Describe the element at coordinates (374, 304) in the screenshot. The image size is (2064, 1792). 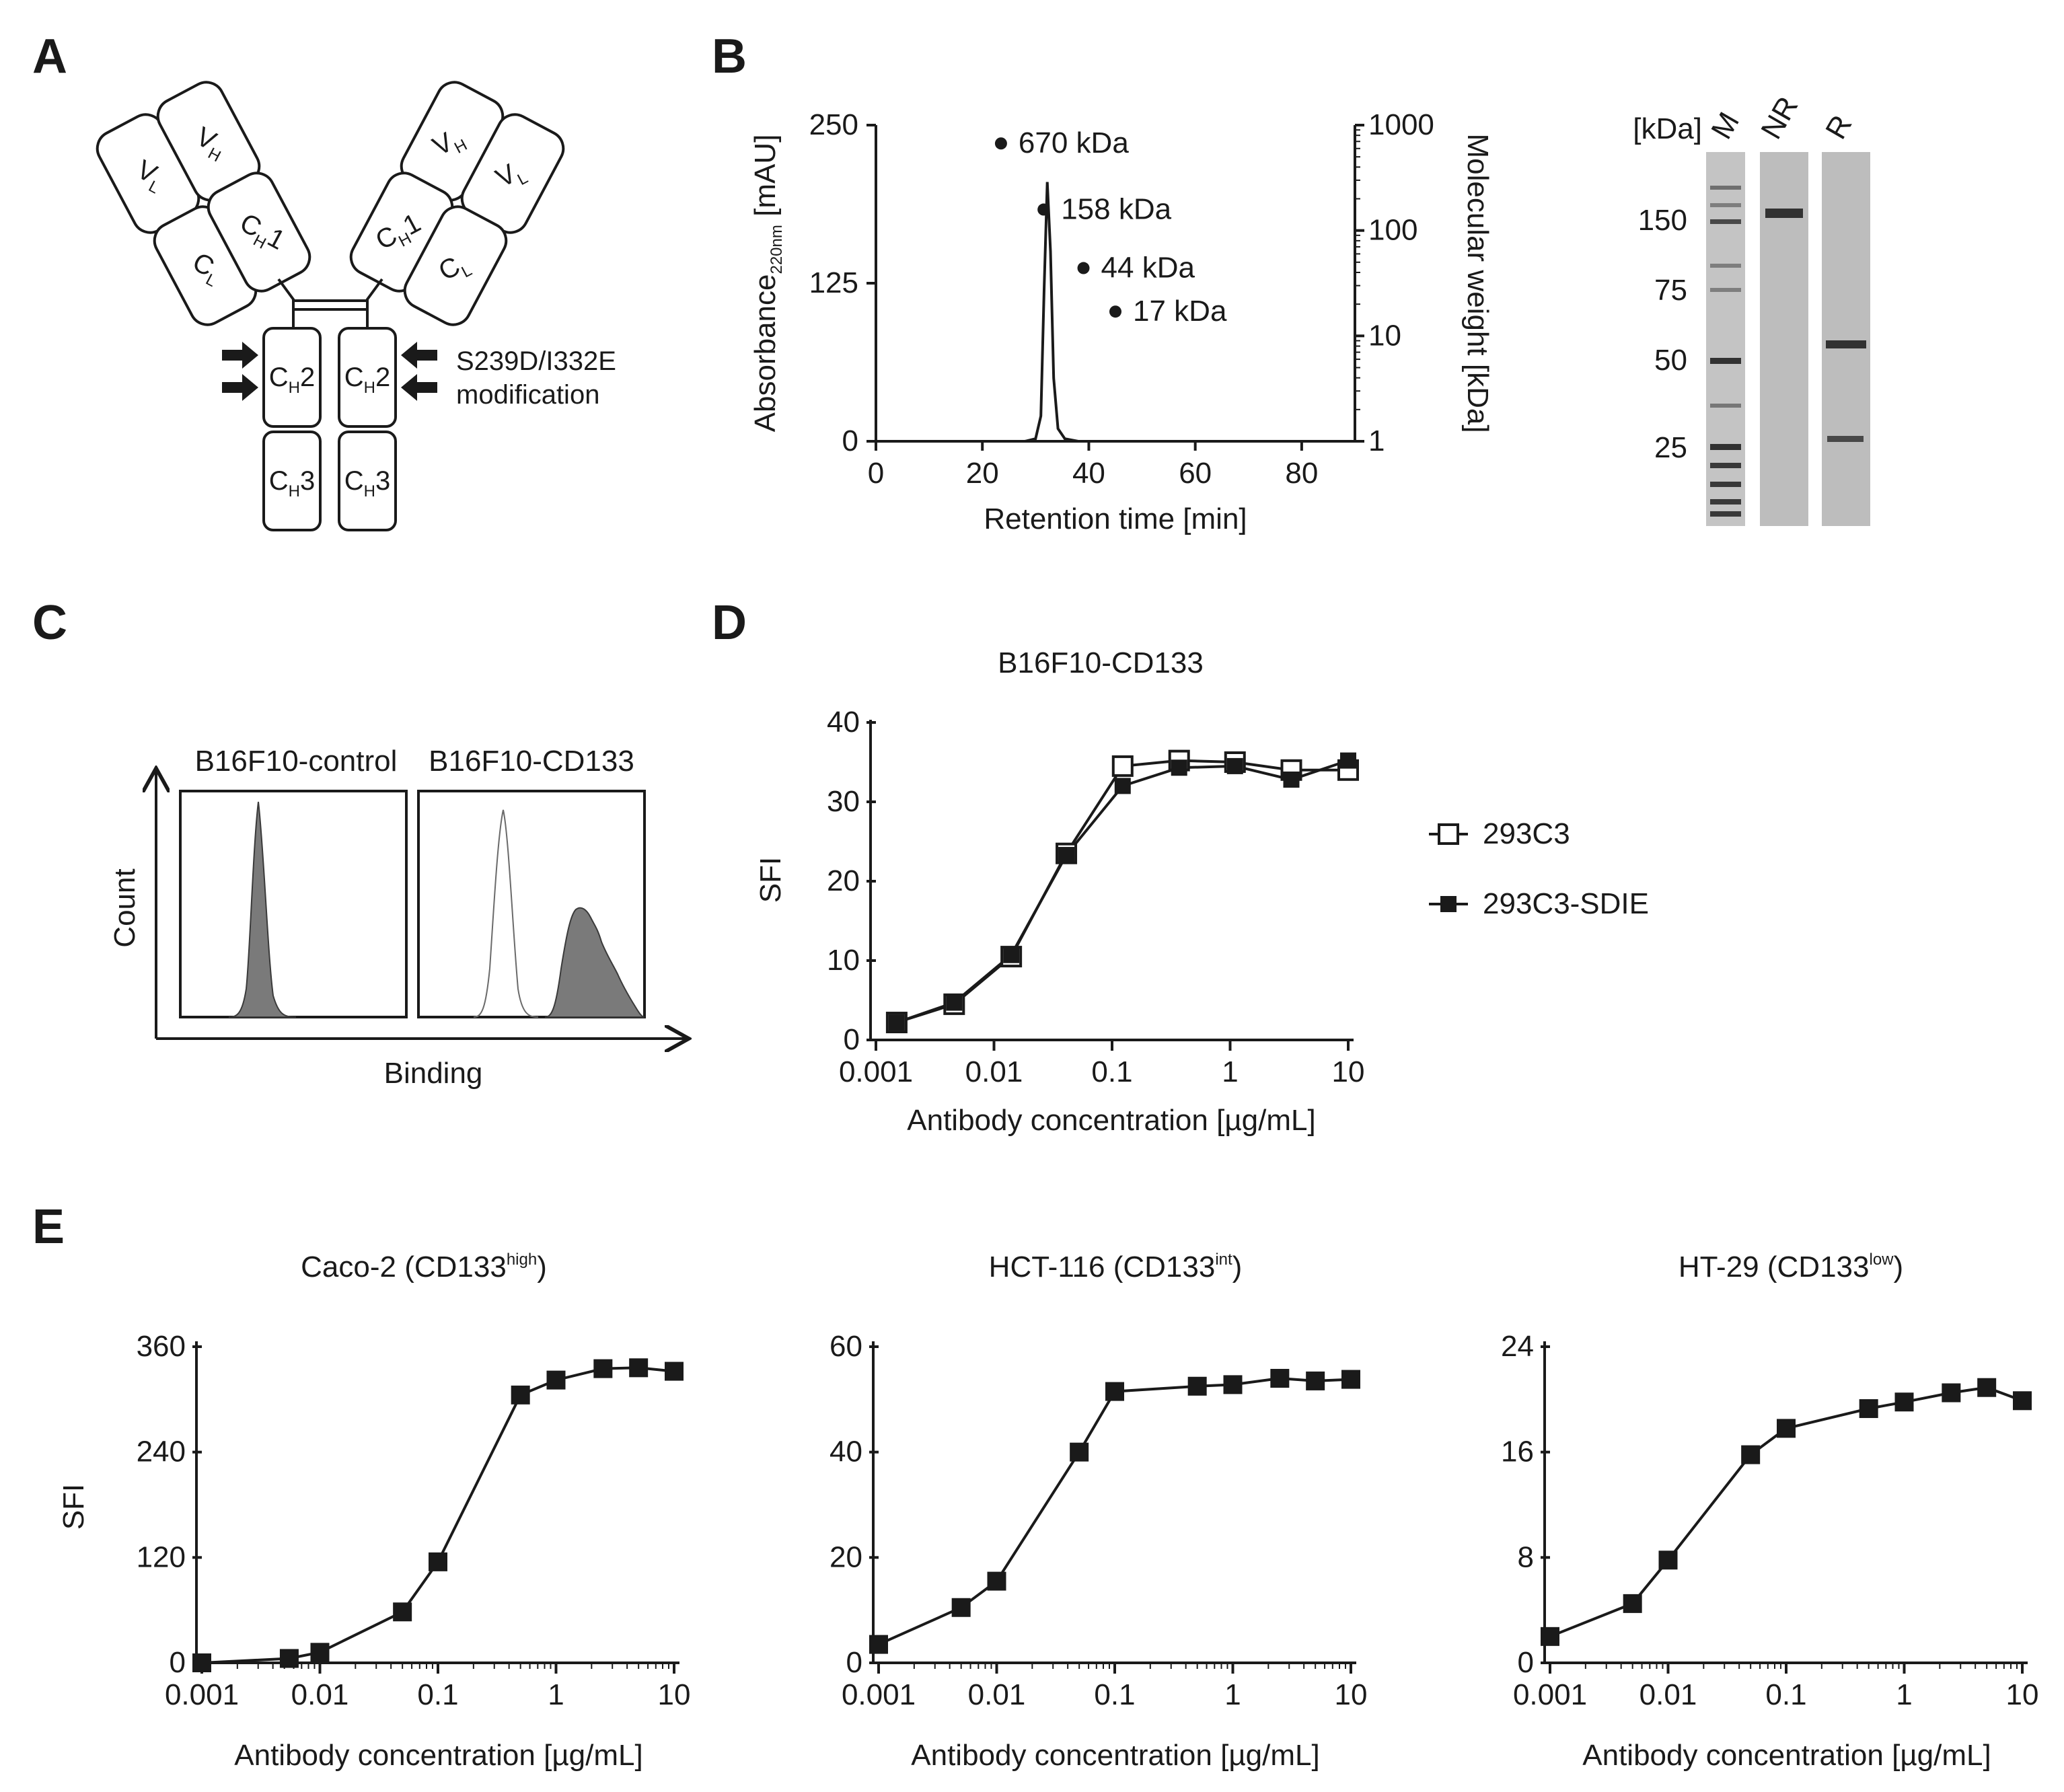
I see `hinge-right` at that location.